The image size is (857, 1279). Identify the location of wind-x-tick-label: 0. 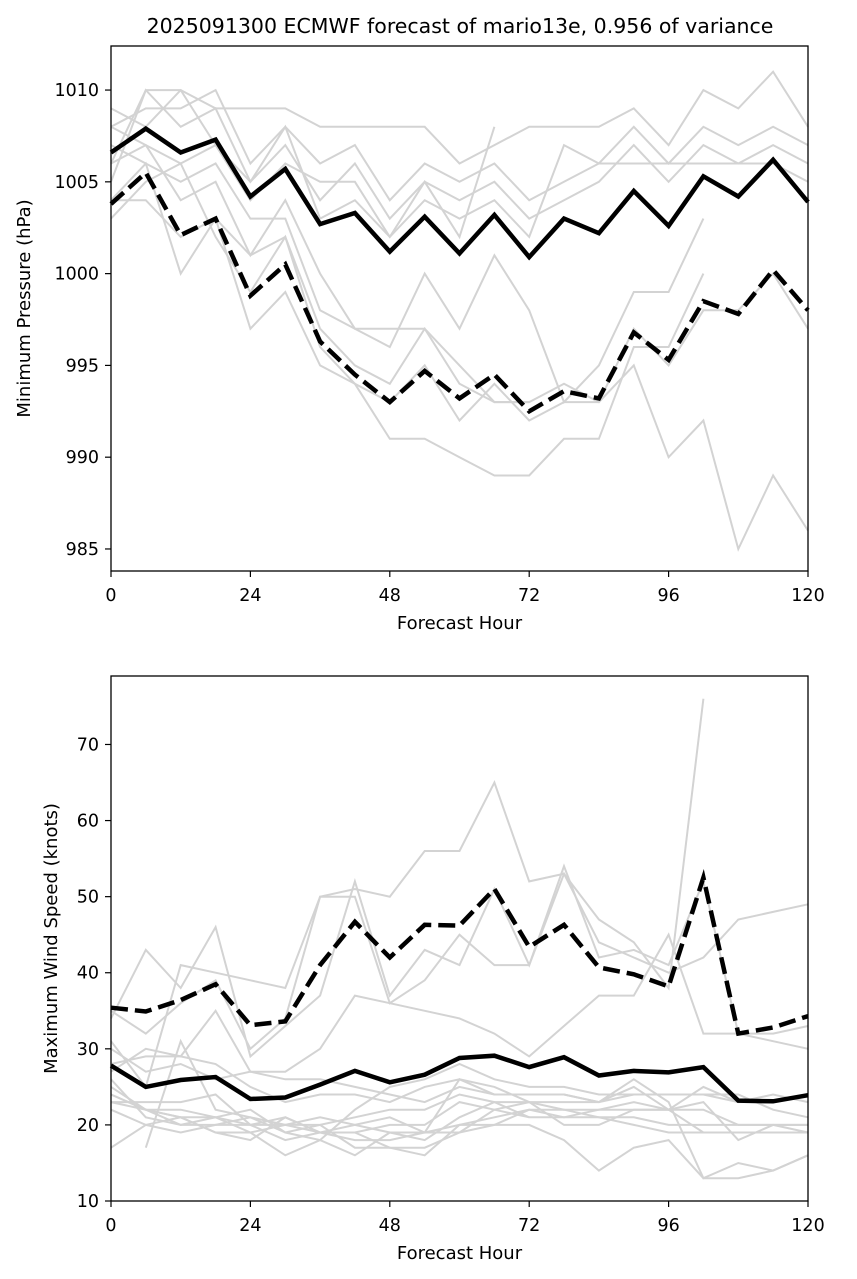
(110, 1226).